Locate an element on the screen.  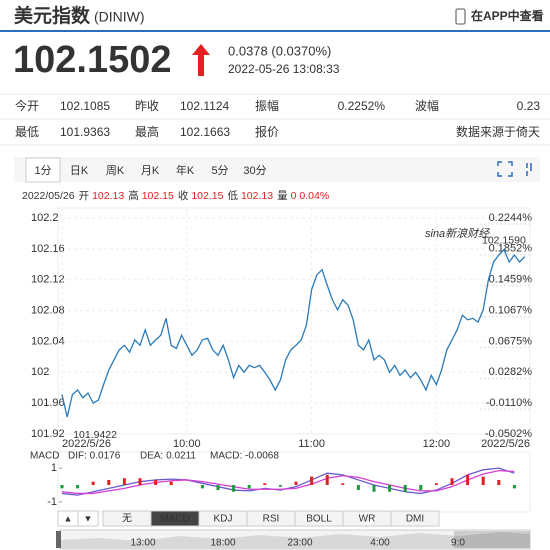
indicator-tab: KDJ is located at coordinates (223, 518).